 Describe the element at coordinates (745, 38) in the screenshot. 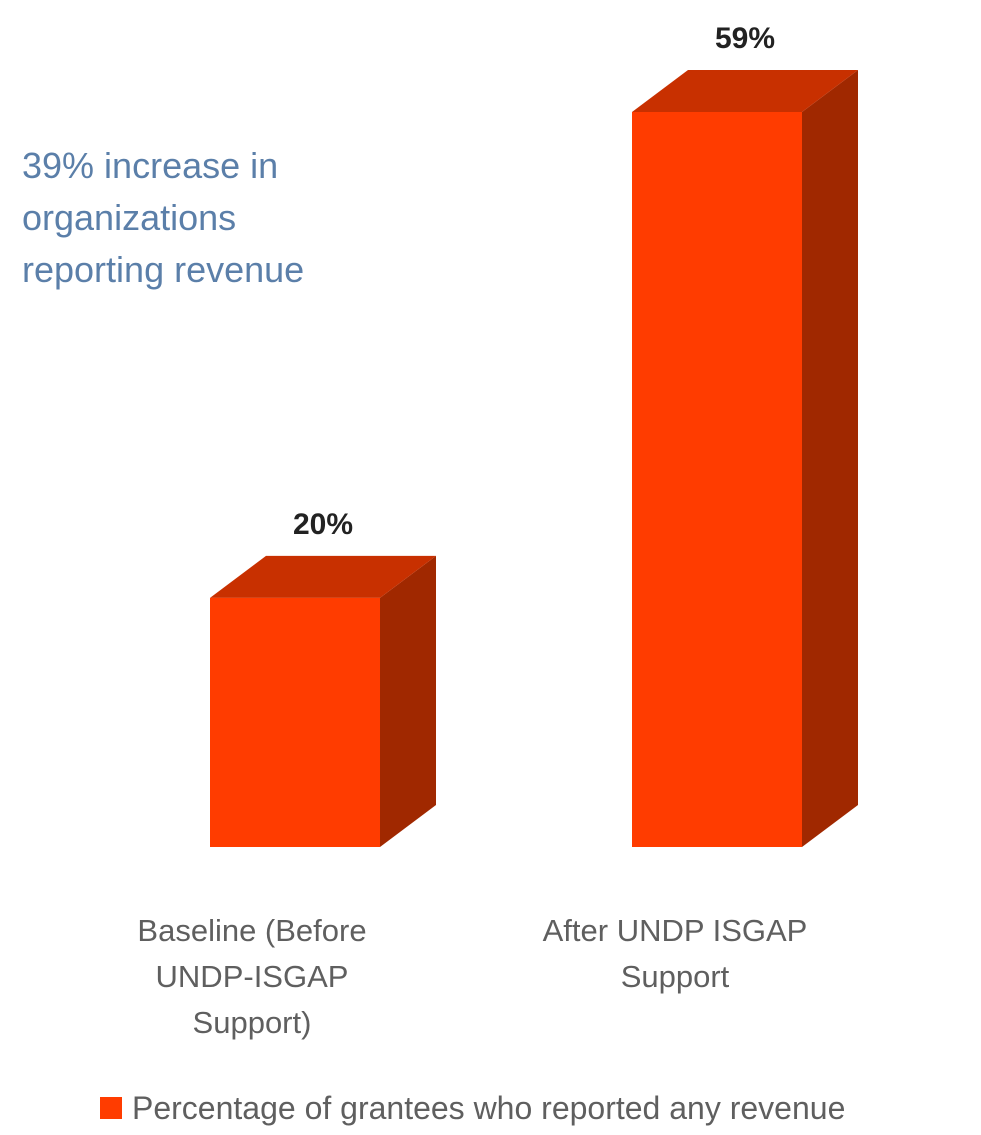

I see `data-label-after: 59%` at that location.